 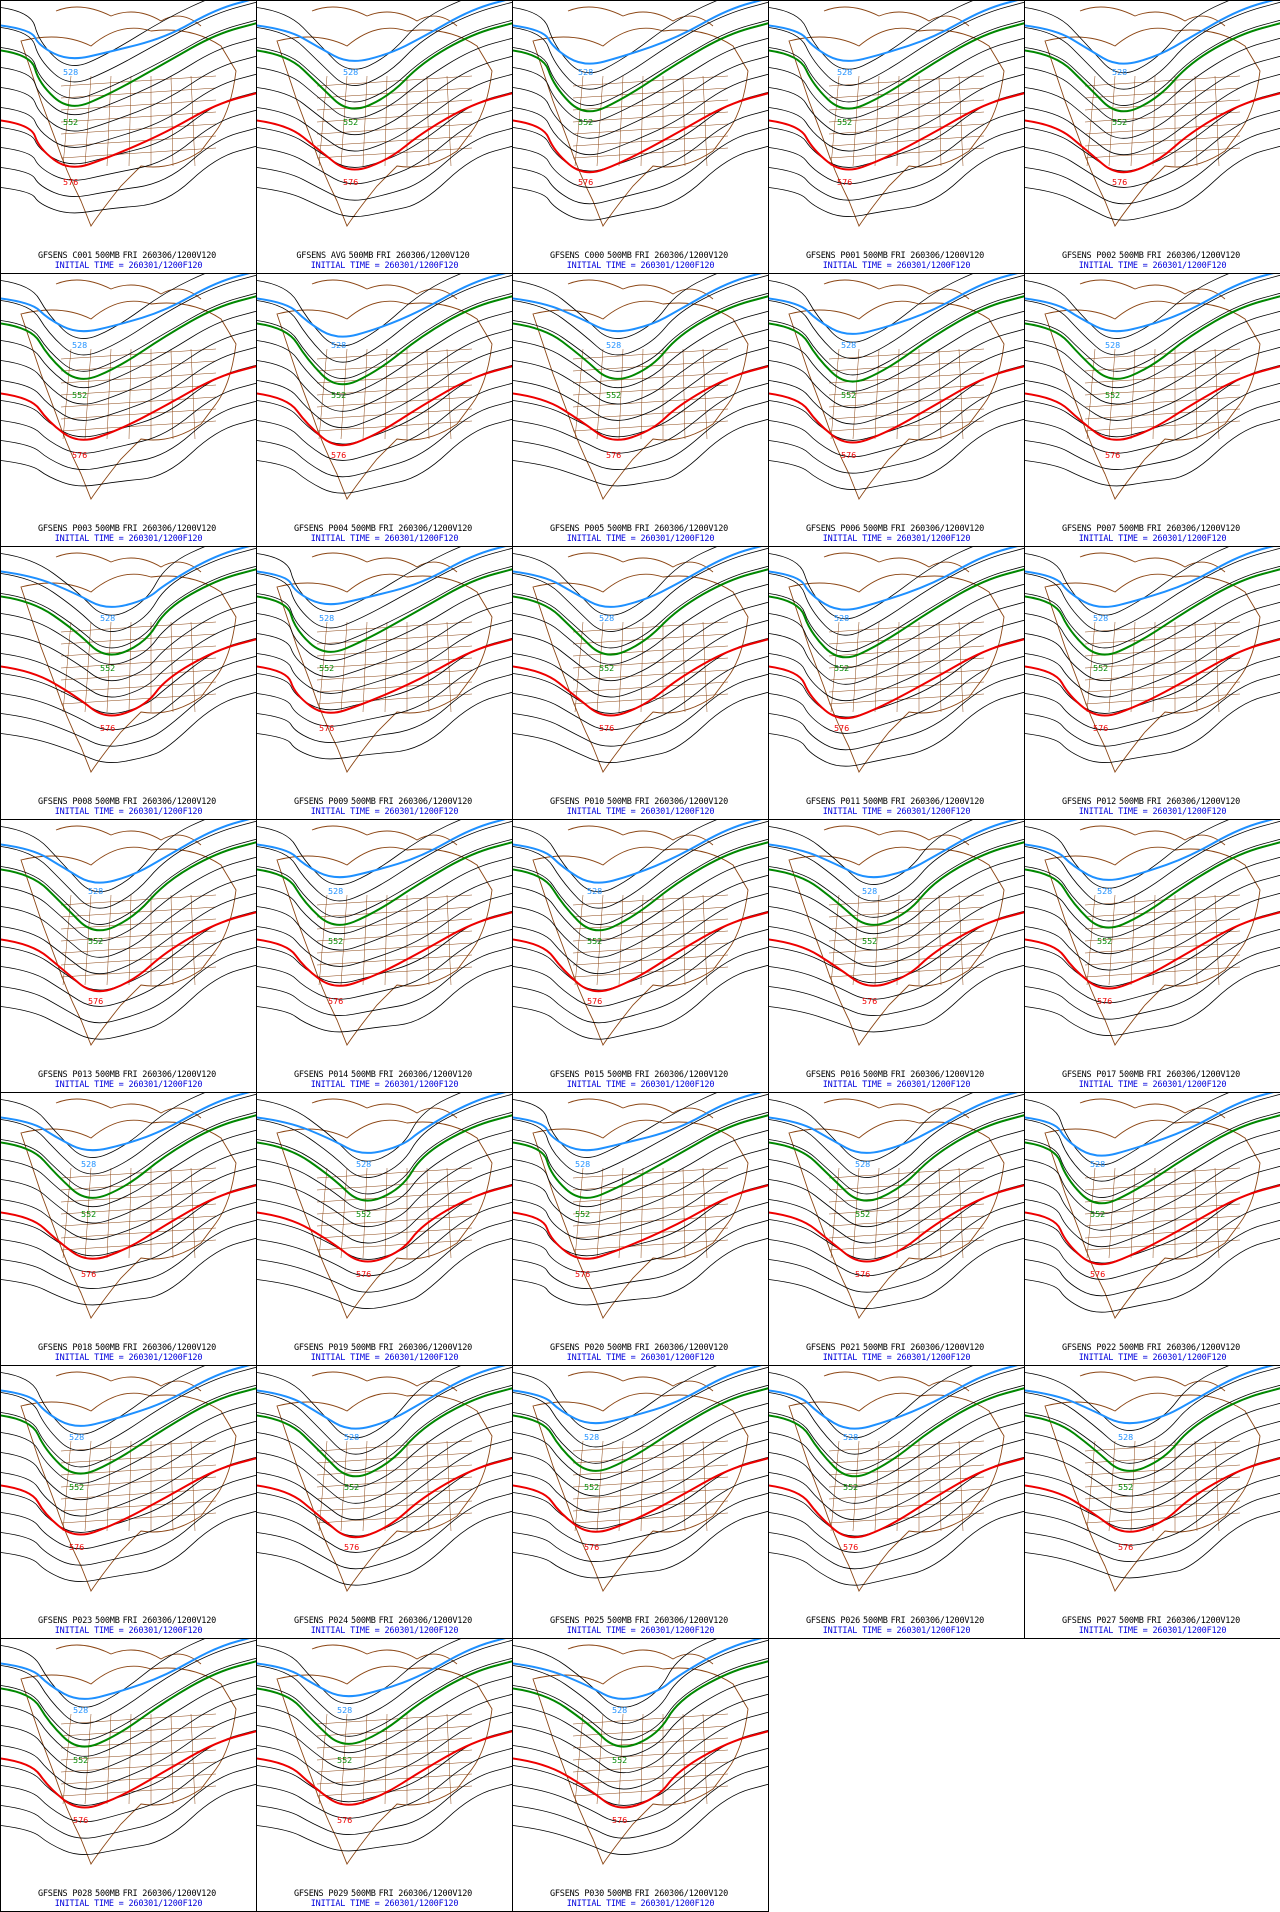 I want to click on panel-caption-line-1: GFSENS P016 500MB FRI 260306/1200V120, so click(x=896, y=1075).